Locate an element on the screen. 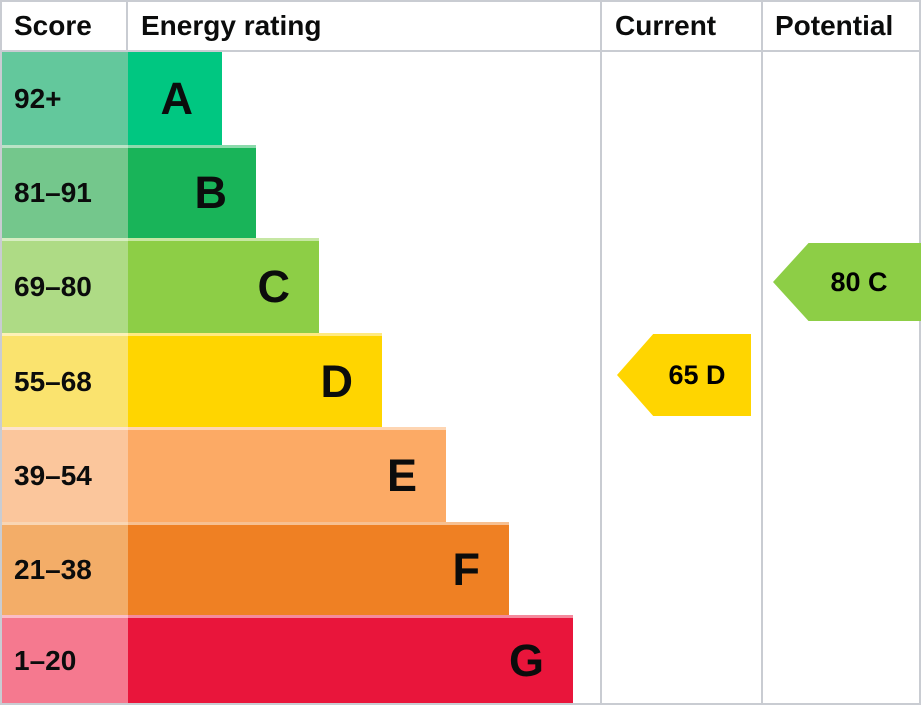 The height and width of the screenshot is (710, 921). score-range-f: 21–38 is located at coordinates (65, 568).